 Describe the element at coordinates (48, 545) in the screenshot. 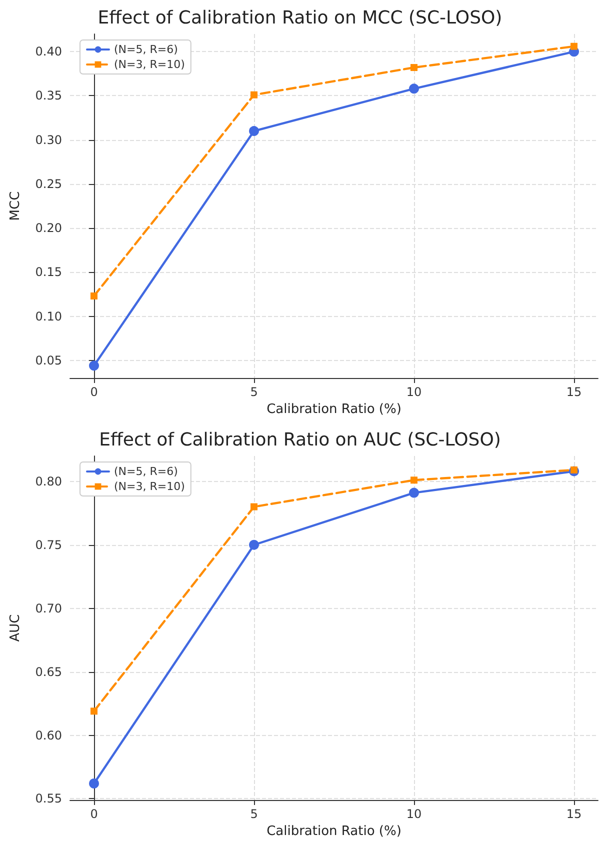

I see `y-tick-label: 0.75` at that location.